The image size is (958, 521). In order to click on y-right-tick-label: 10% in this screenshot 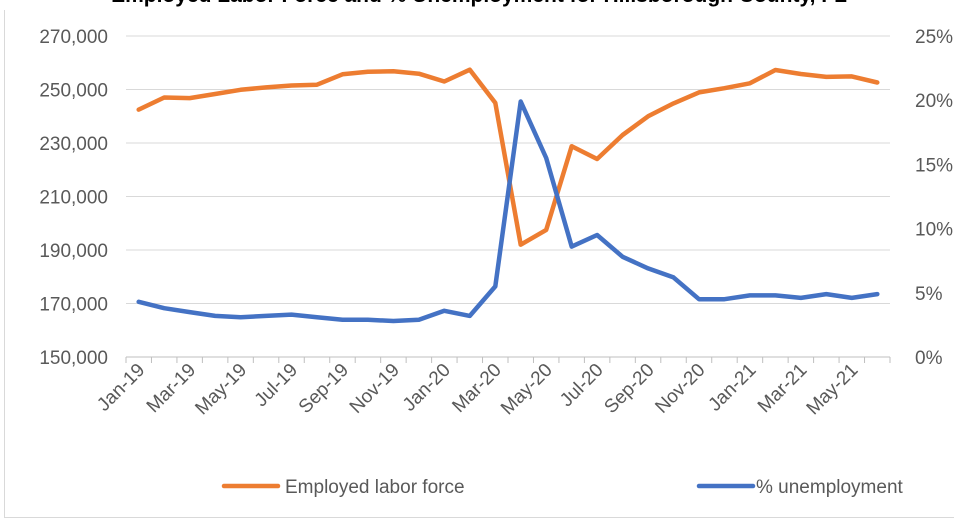, I will do `click(934, 230)`.